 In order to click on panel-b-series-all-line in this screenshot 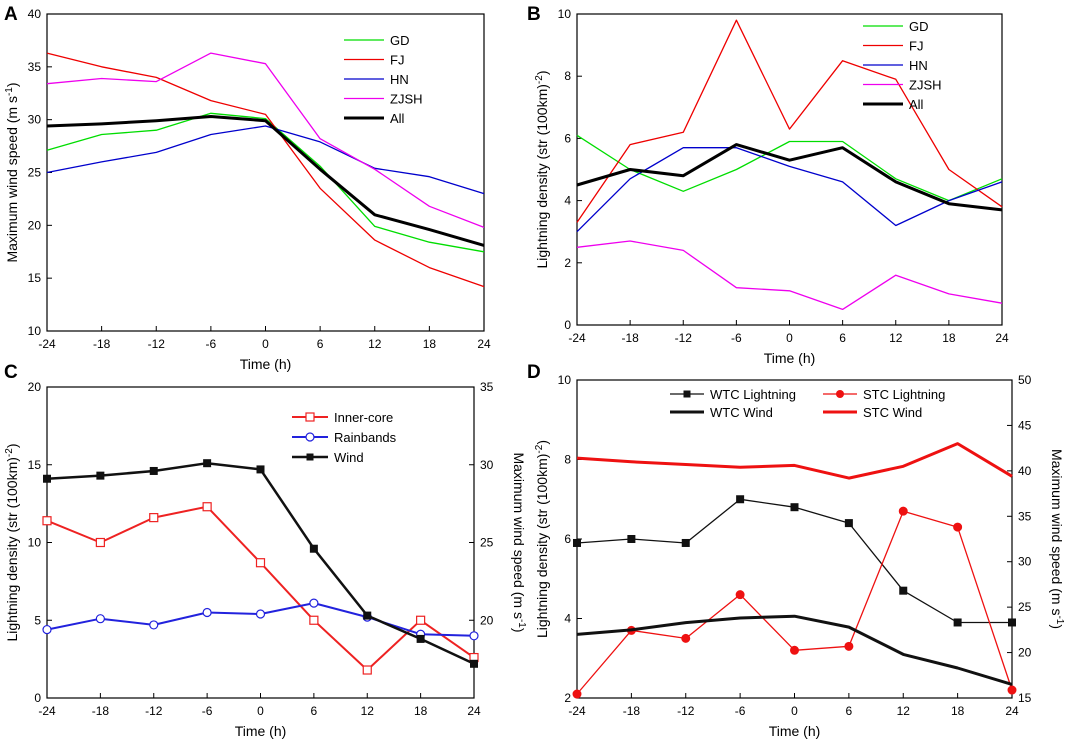, I will do `click(789, 177)`.